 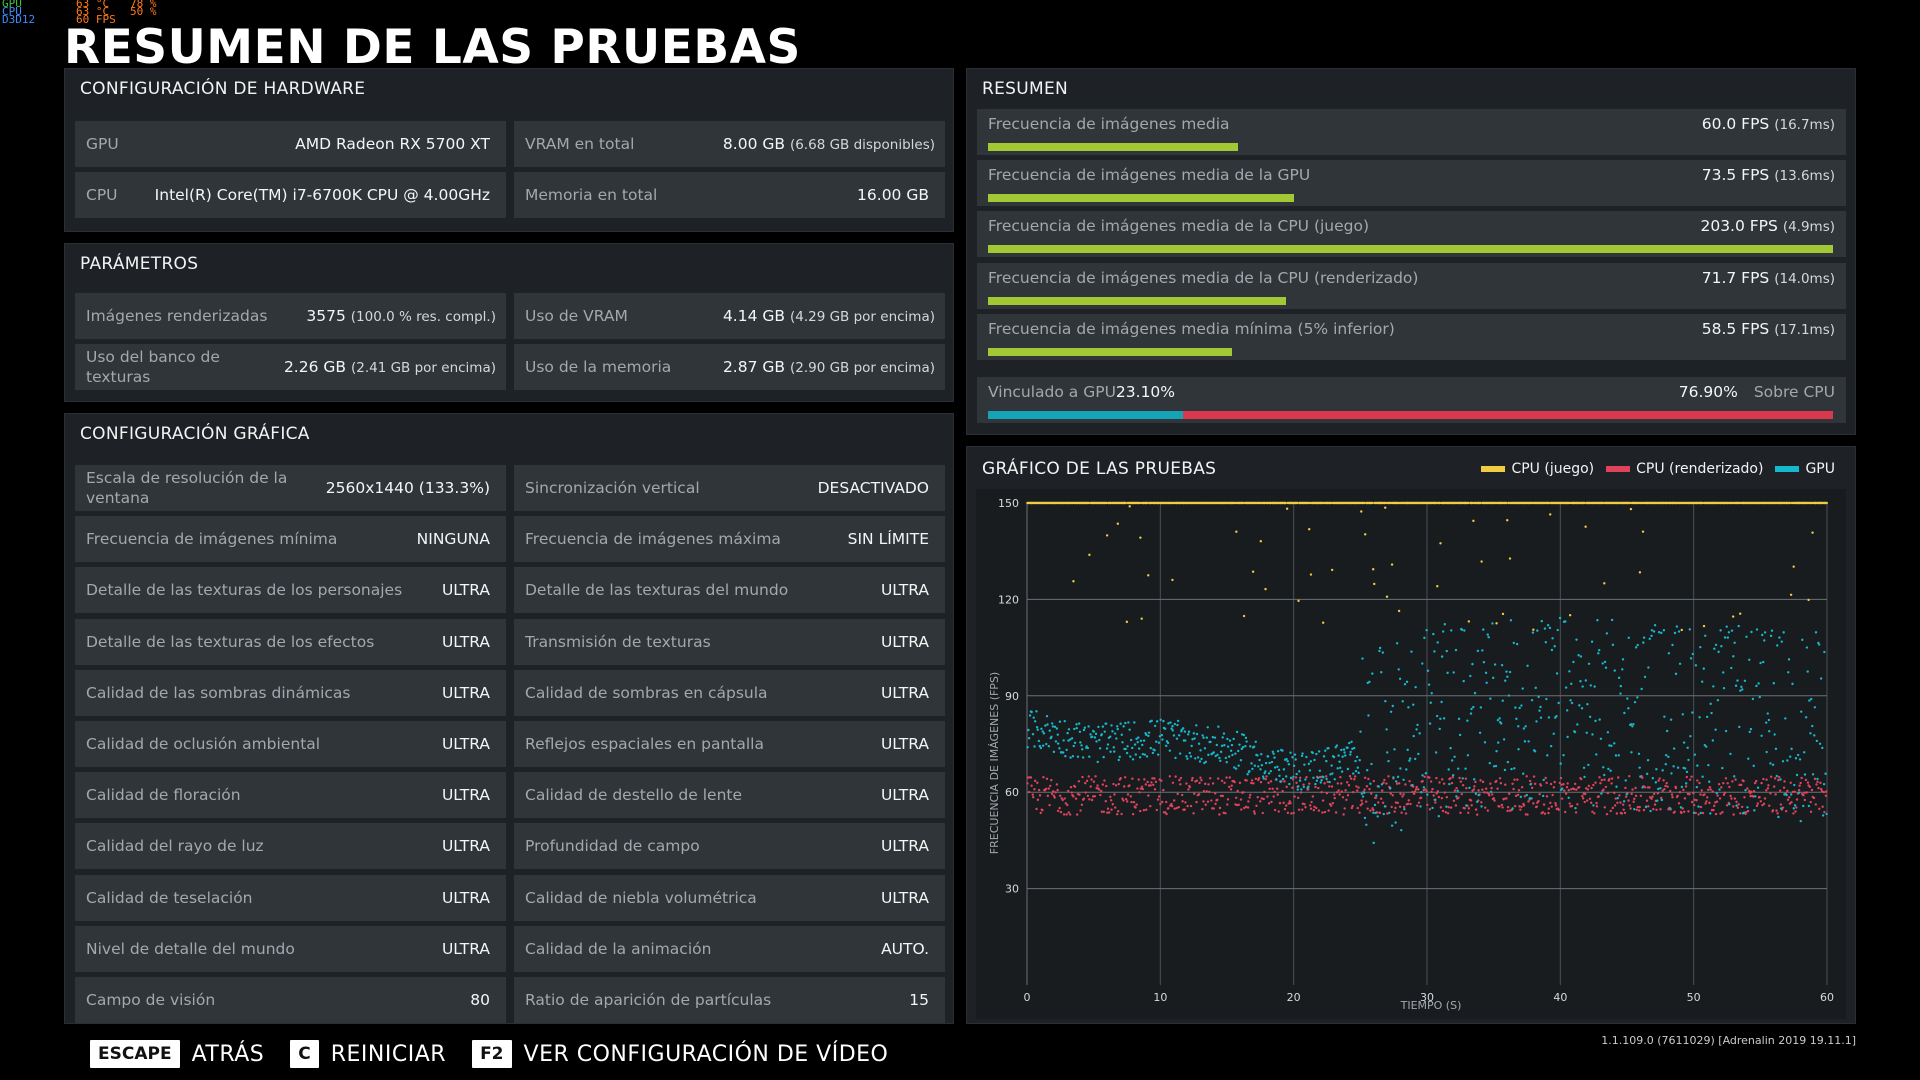 I want to click on c-key: C, so click(x=304, y=1054).